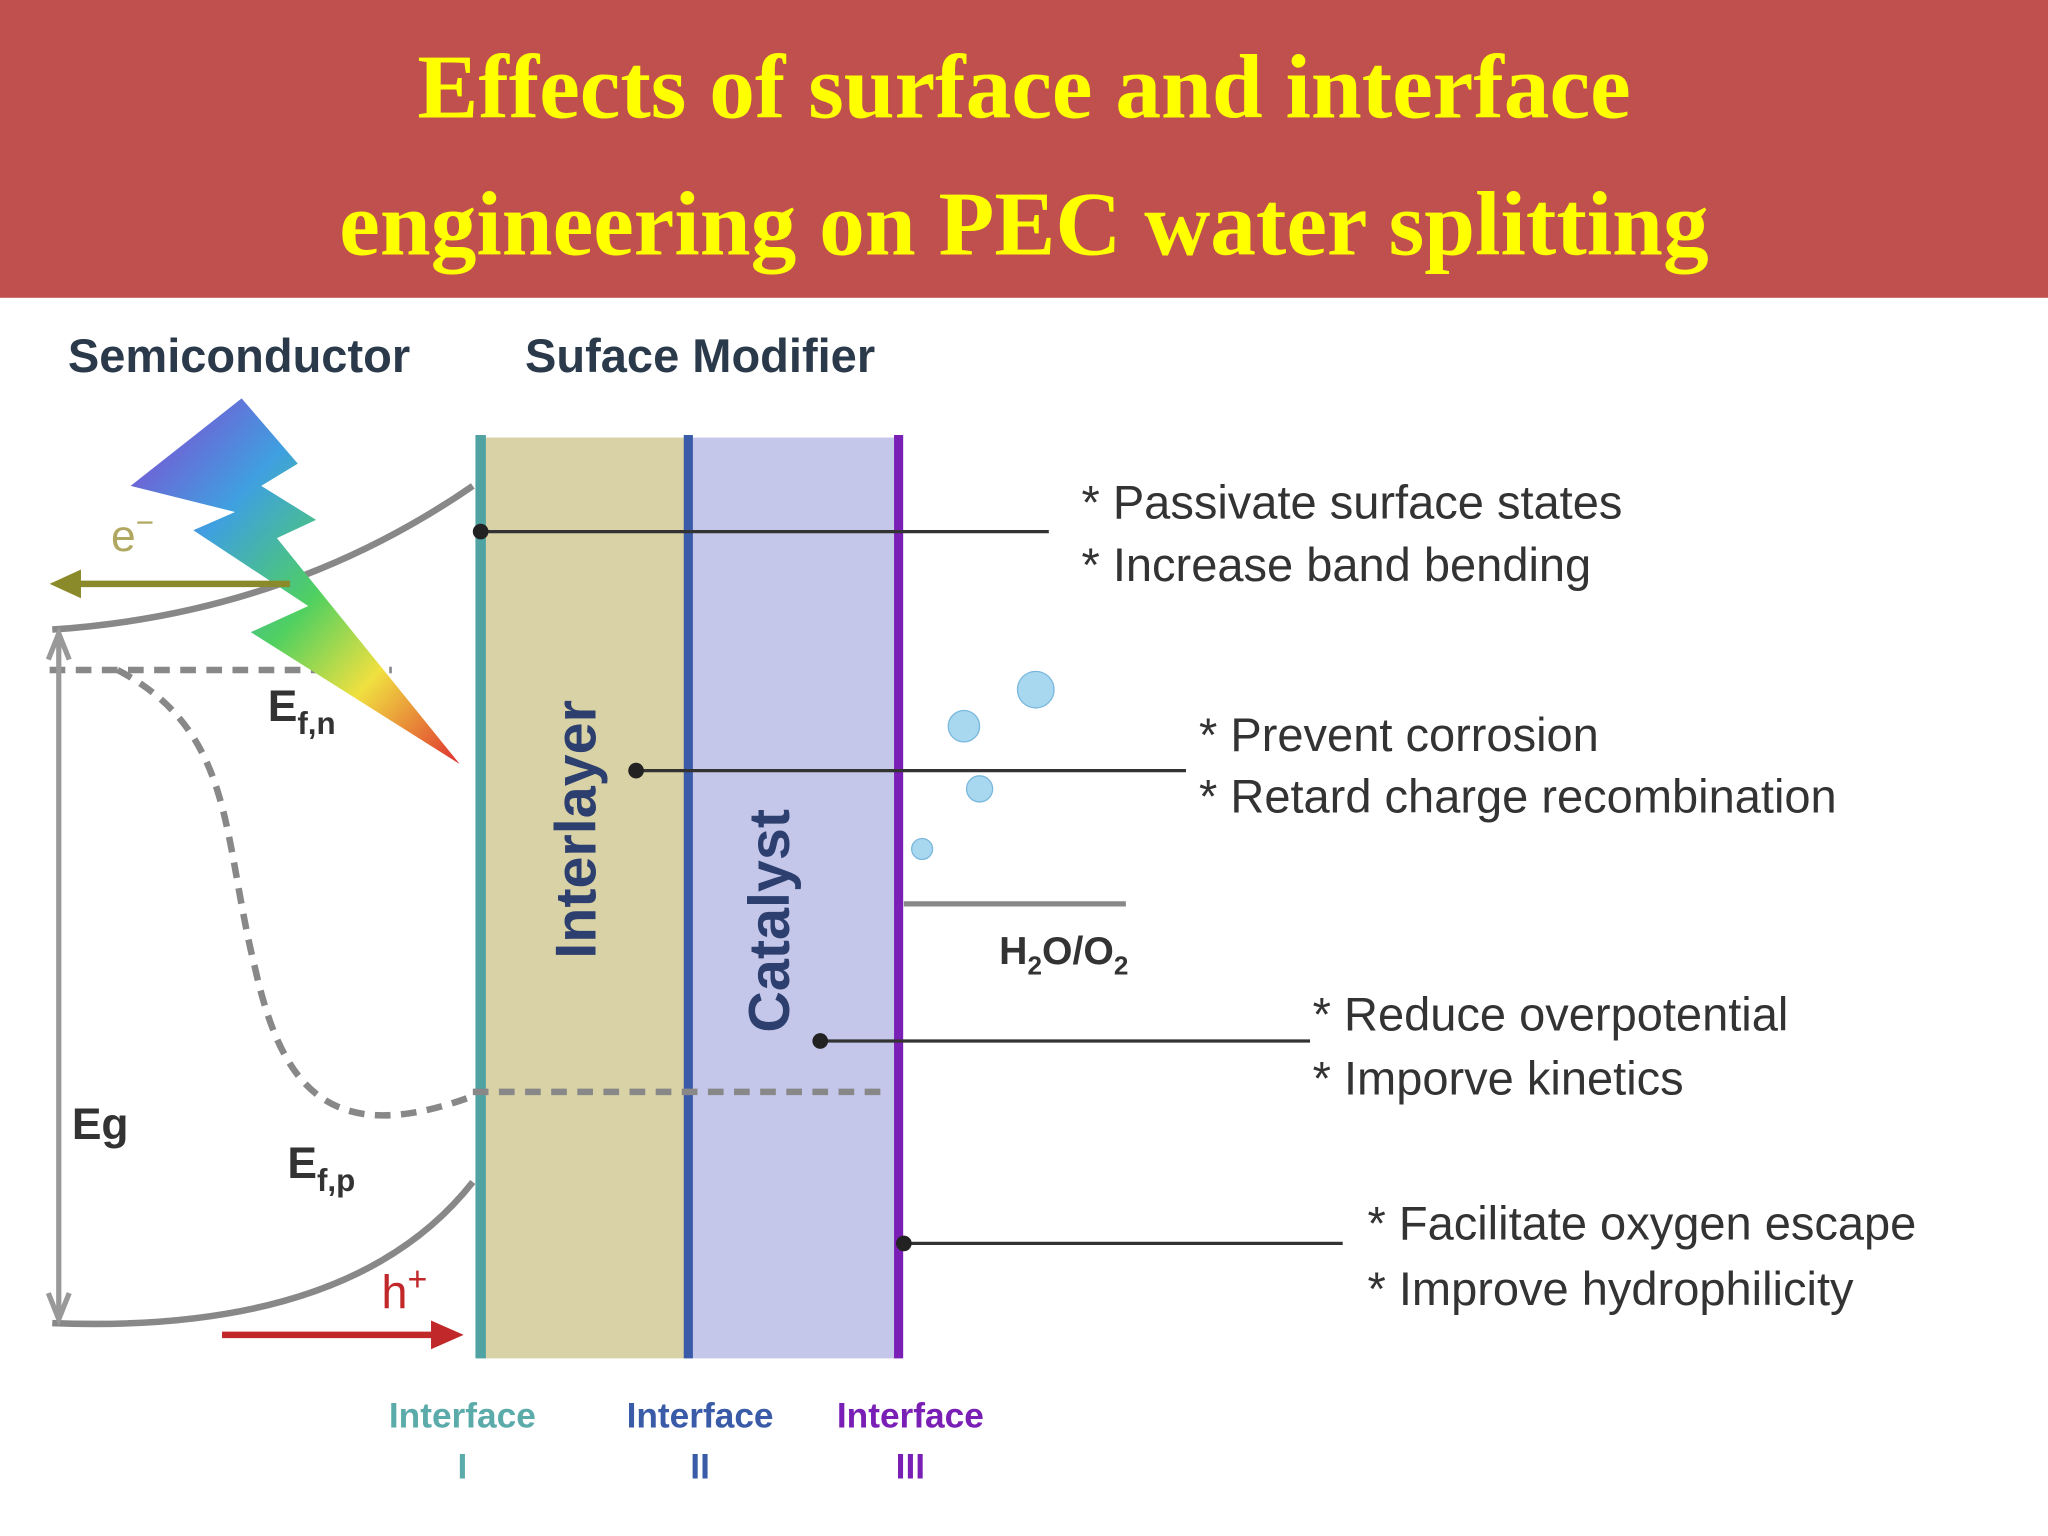 The height and width of the screenshot is (1536, 2048). What do you see at coordinates (447, 1335) in the screenshot?
I see `hole-arrow-head` at bounding box center [447, 1335].